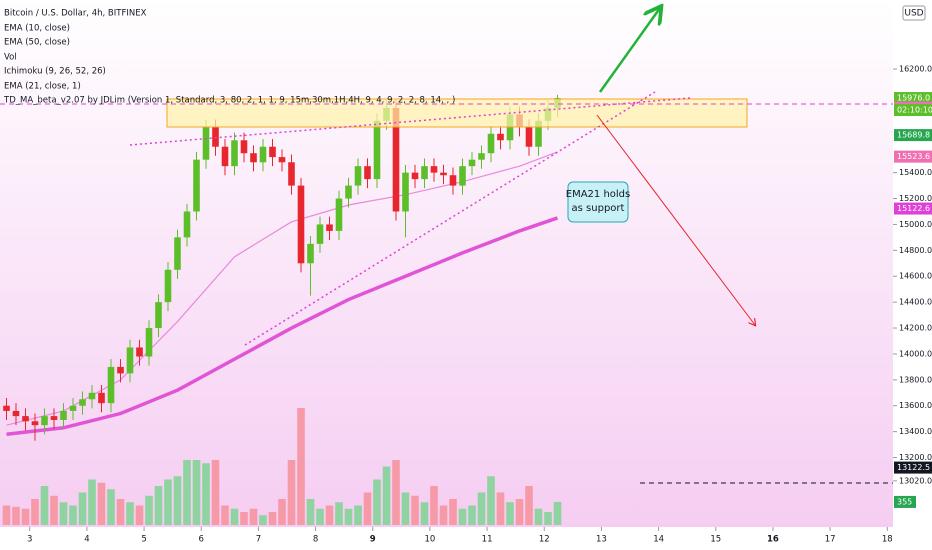 This screenshot has height=550, width=932. Describe the element at coordinates (915, 198) in the screenshot. I see `y-tick-label: 15200.0` at that location.